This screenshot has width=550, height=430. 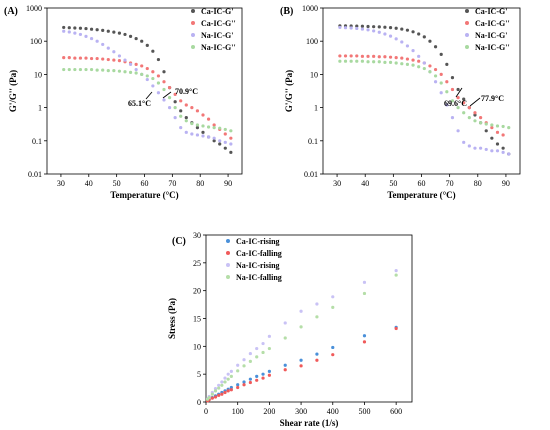 I want to click on y-tick-label: 20, so click(x=197, y=291).